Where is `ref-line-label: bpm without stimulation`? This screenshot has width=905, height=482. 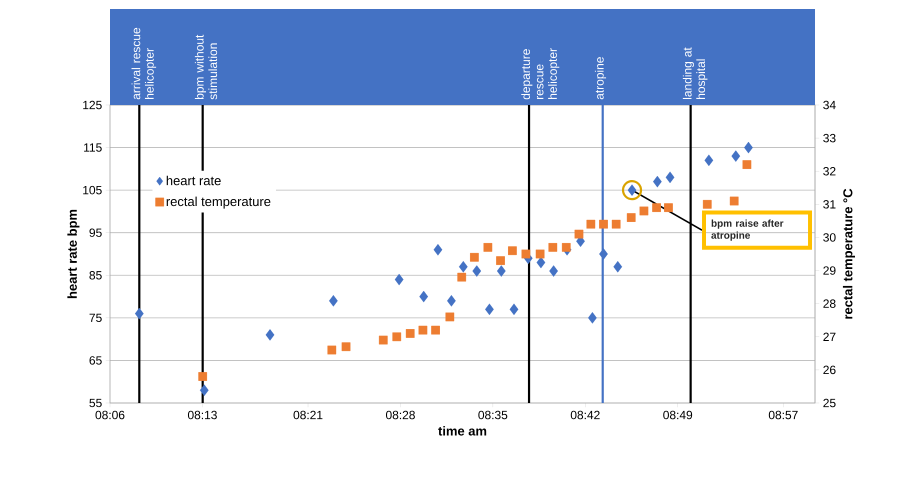 ref-line-label: bpm without stimulation is located at coordinates (206, 67).